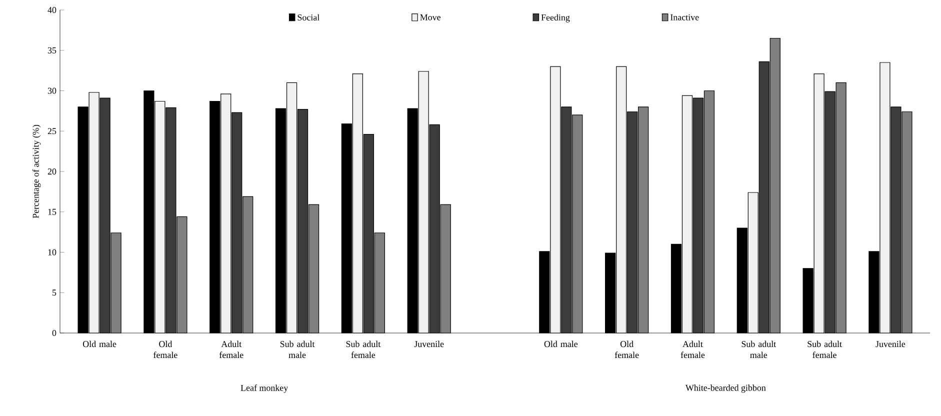 Image resolution: width=941 pixels, height=416 pixels. What do you see at coordinates (52, 131) in the screenshot?
I see `y-tick-label: 25` at bounding box center [52, 131].